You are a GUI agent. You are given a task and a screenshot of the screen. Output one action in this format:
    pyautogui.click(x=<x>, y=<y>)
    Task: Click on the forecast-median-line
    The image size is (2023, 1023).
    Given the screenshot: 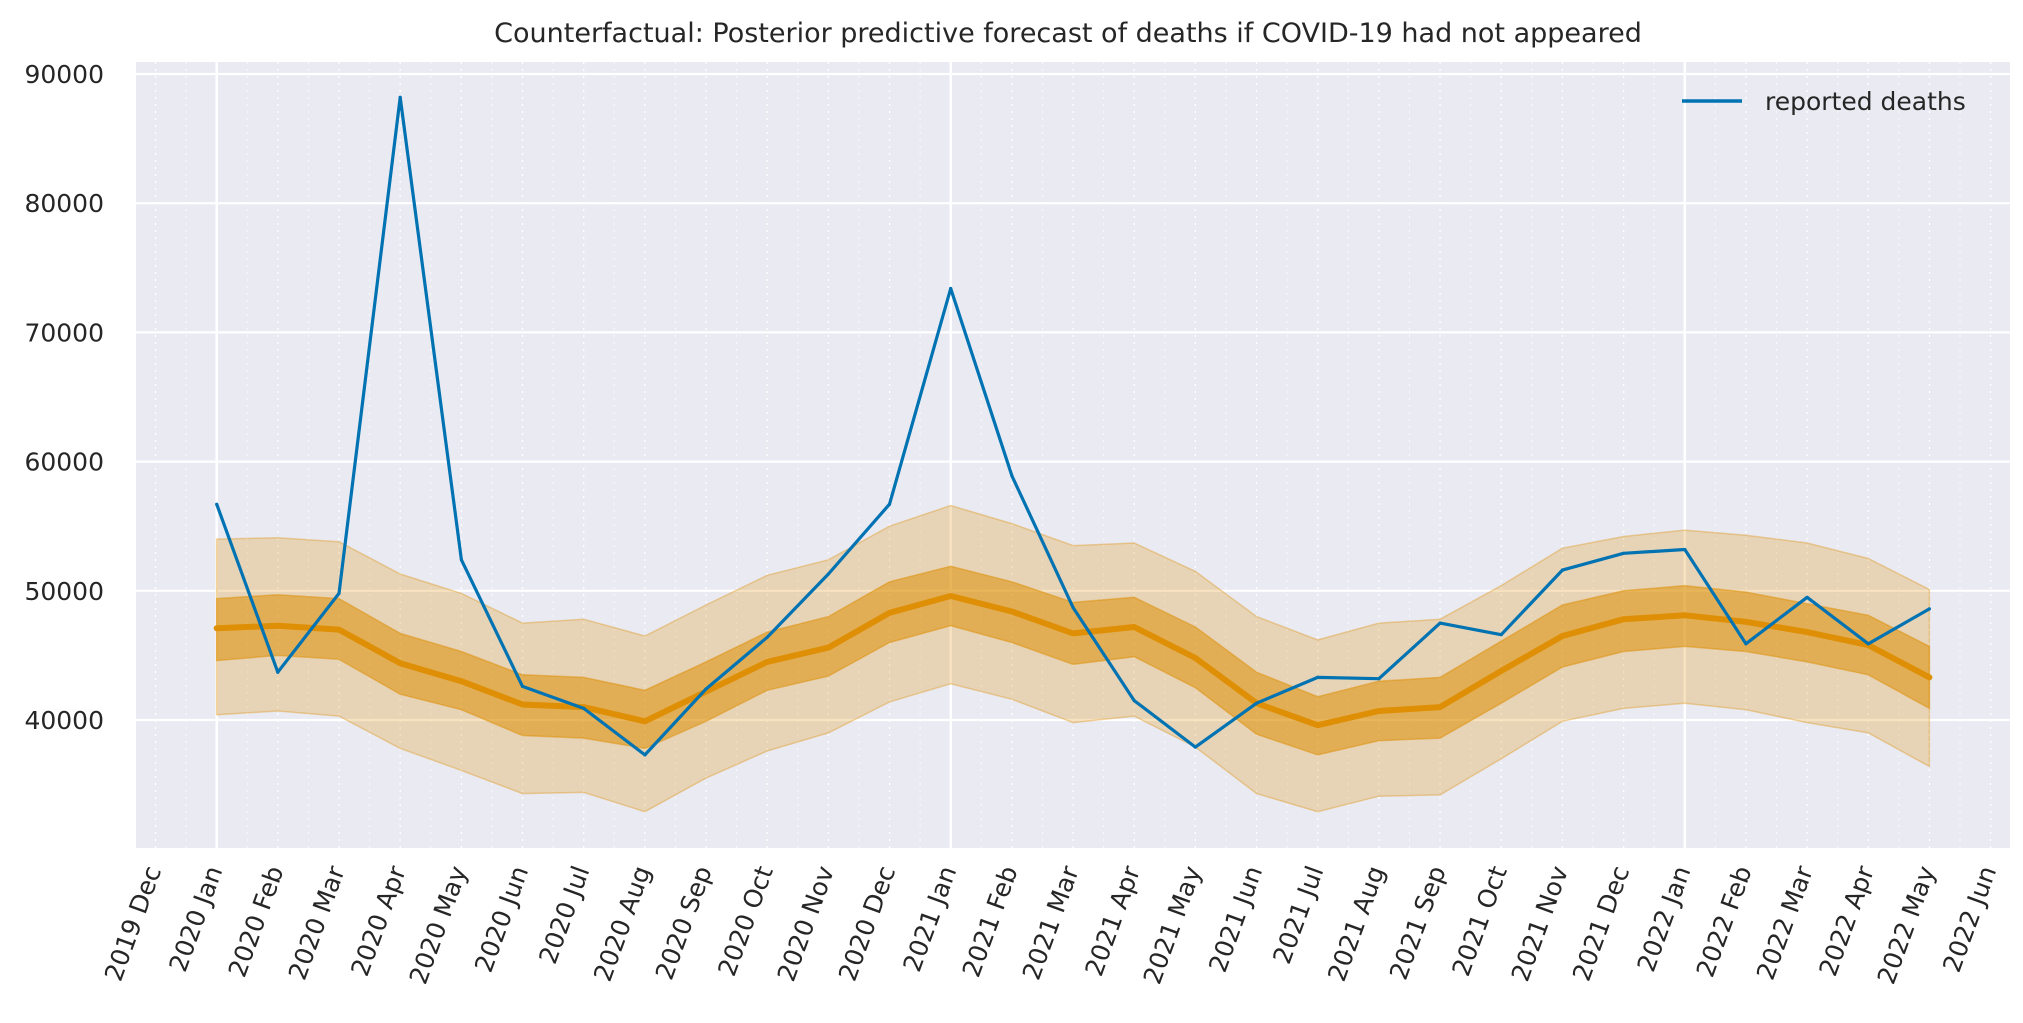 What is the action you would take?
    pyautogui.click(x=1073, y=661)
    